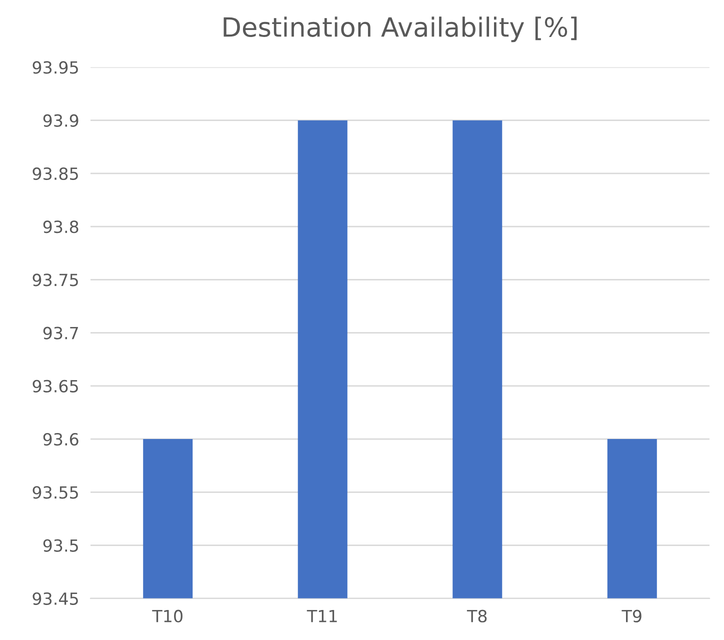 Image resolution: width=724 pixels, height=640 pixels. I want to click on y-tick-label: 93.7, so click(60, 333).